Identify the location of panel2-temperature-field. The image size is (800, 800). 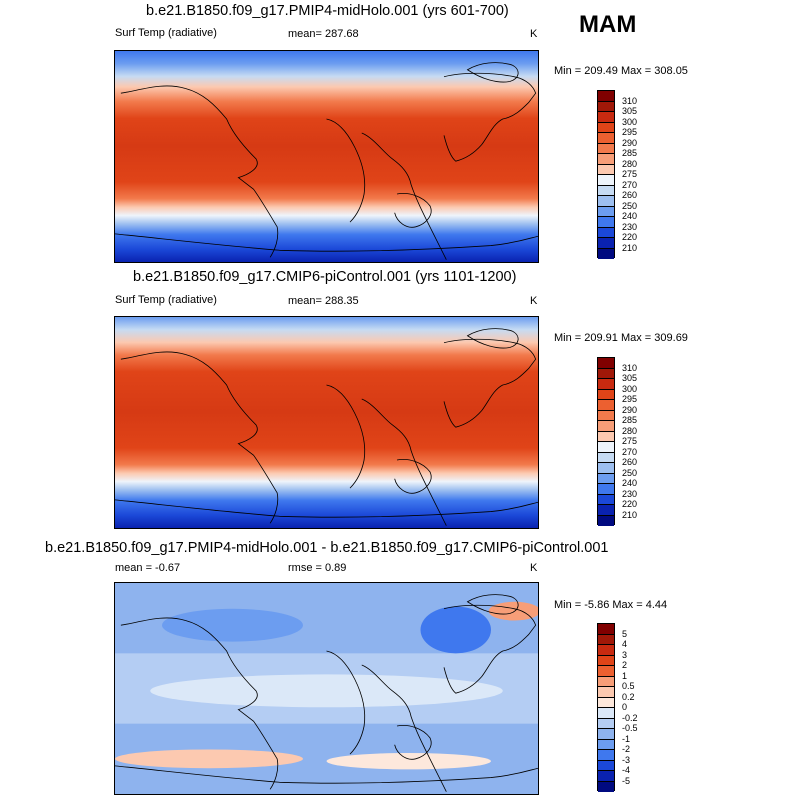
(326, 422).